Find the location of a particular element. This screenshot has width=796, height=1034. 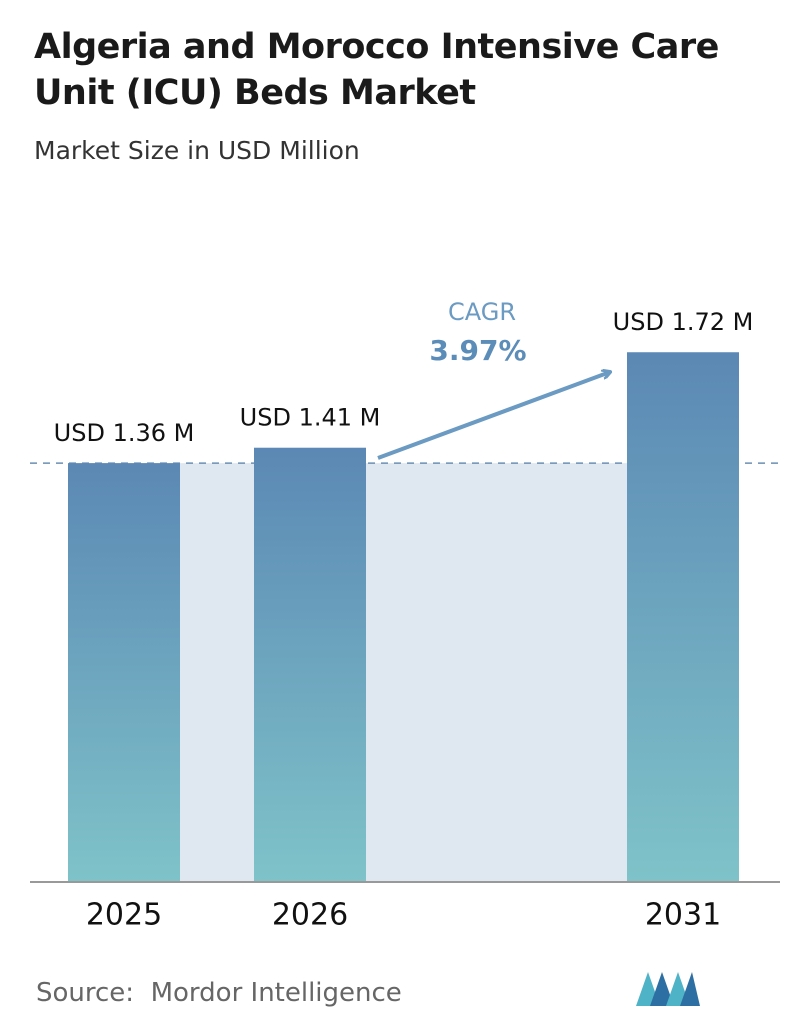

cagr-arrow is located at coordinates (493, 416).